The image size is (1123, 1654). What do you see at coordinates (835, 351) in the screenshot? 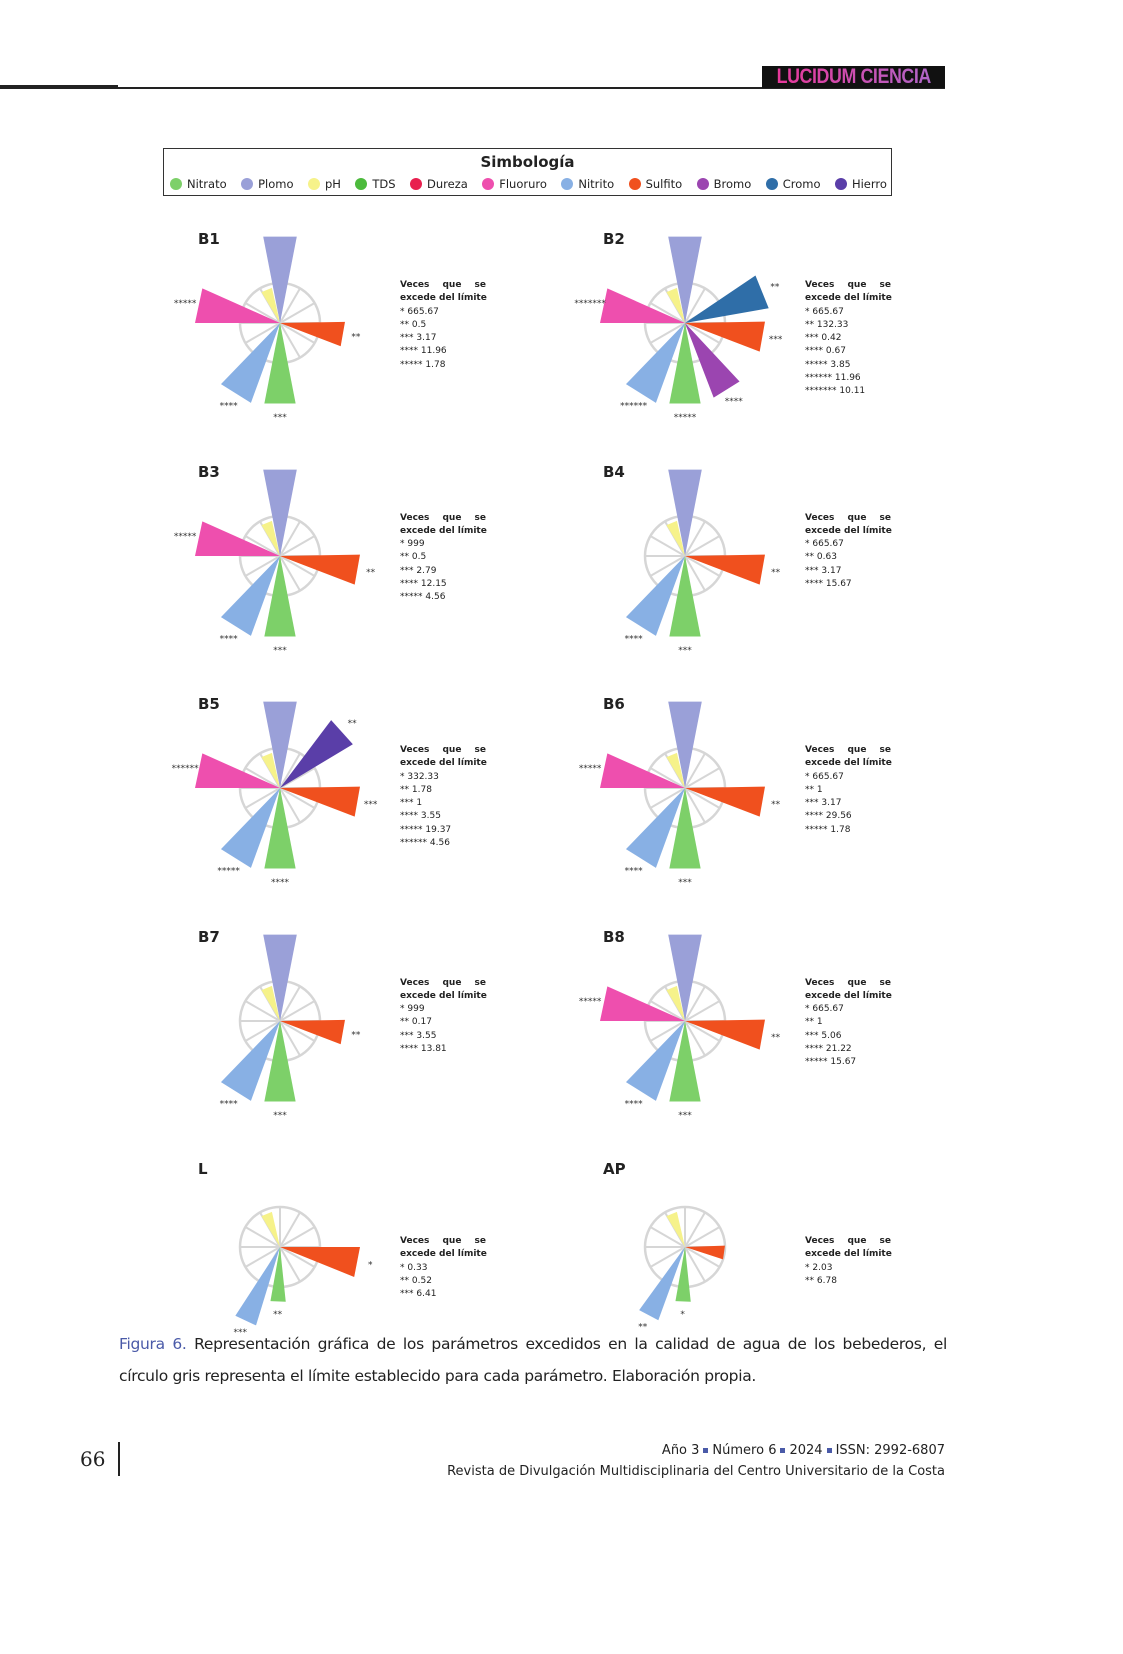
I see `value: 0.67` at bounding box center [835, 351].